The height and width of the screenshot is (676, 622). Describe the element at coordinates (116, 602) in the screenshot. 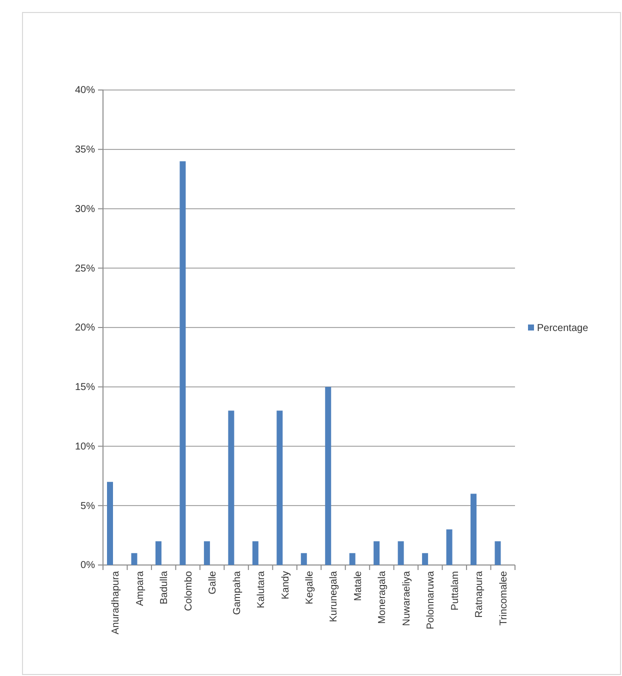

I see `x-tick-label: Anuradhapura` at that location.